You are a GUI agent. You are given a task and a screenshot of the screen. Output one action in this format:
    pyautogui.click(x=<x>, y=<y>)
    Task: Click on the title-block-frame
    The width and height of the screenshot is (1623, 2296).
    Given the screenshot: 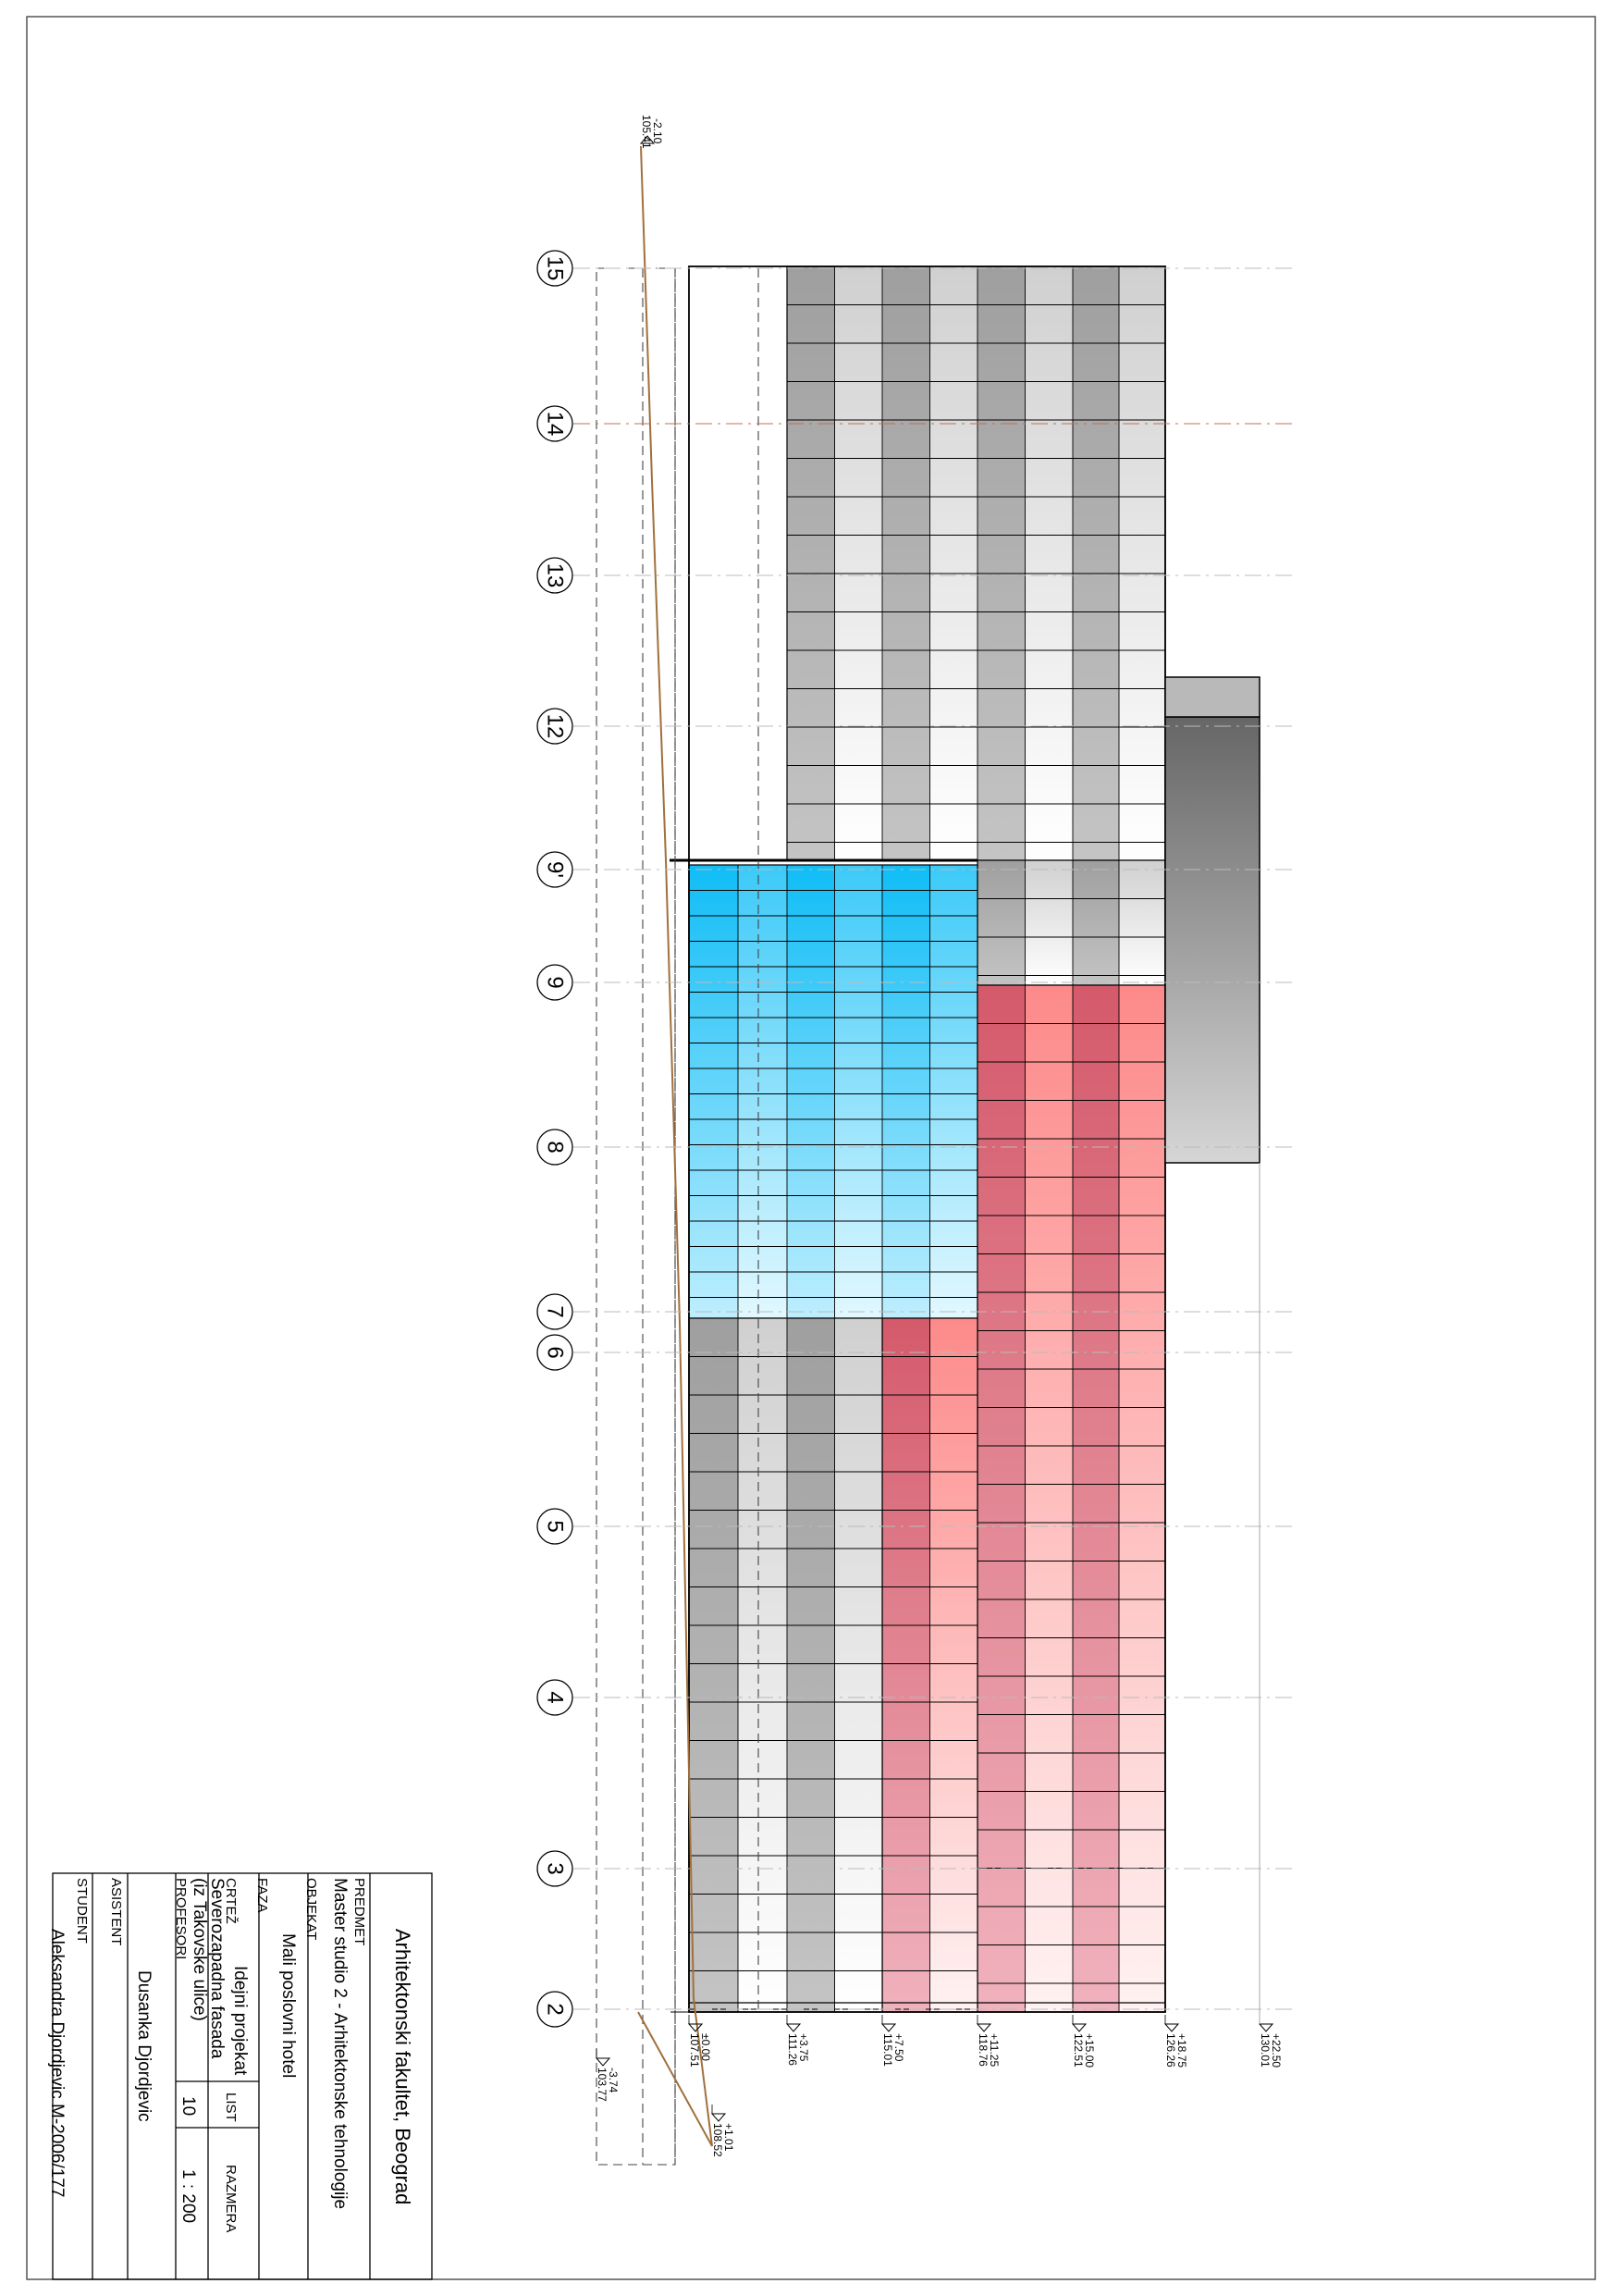 What is the action you would take?
    pyautogui.click(x=243, y=2076)
    